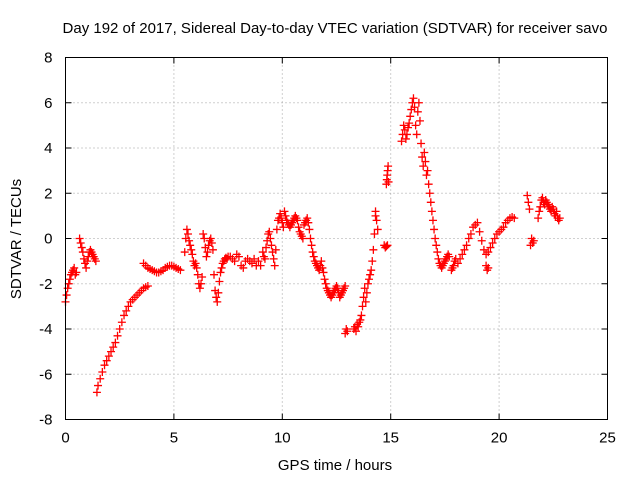 The height and width of the screenshot is (480, 640). I want to click on series-seg15, so click(487, 268).